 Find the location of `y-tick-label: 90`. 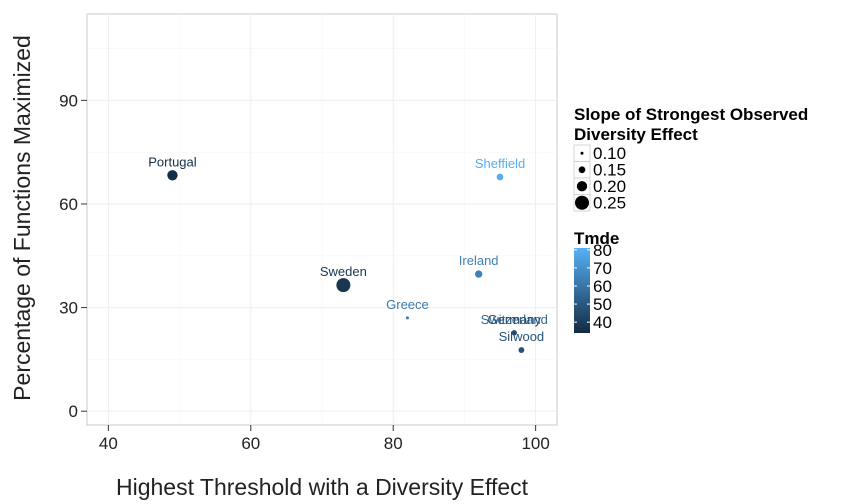

y-tick-label: 90 is located at coordinates (68, 100).